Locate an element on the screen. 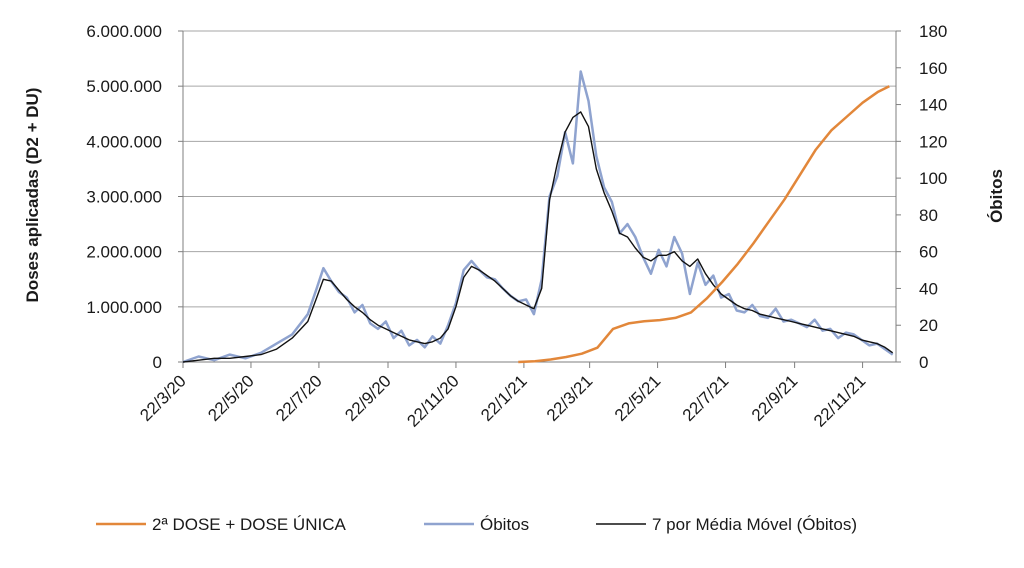  legend-label-doses: 2ª DOSE + DOSE ÚNICA is located at coordinates (249, 524).